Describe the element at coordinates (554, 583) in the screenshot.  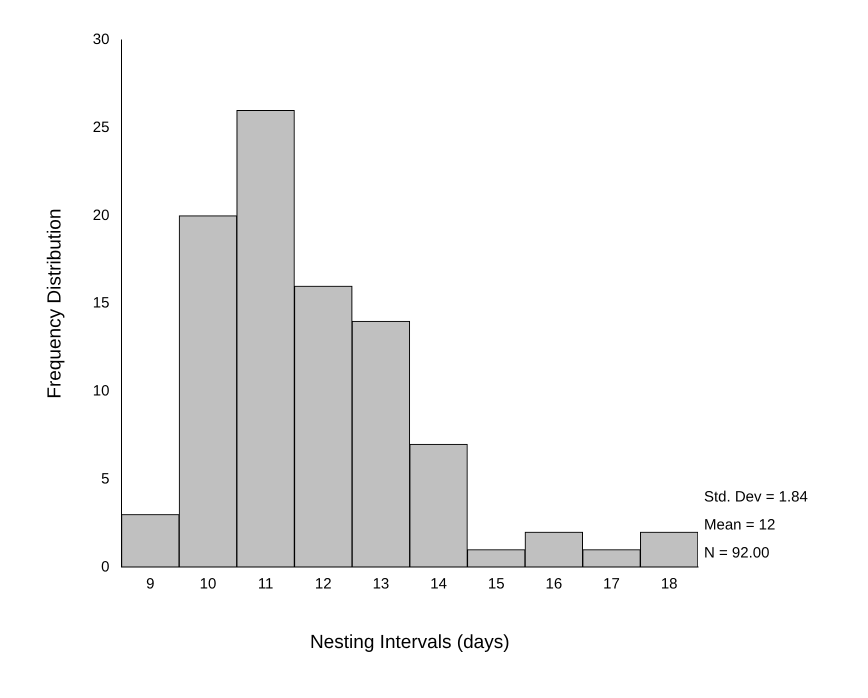
I see `x-tick-label: 16` at that location.